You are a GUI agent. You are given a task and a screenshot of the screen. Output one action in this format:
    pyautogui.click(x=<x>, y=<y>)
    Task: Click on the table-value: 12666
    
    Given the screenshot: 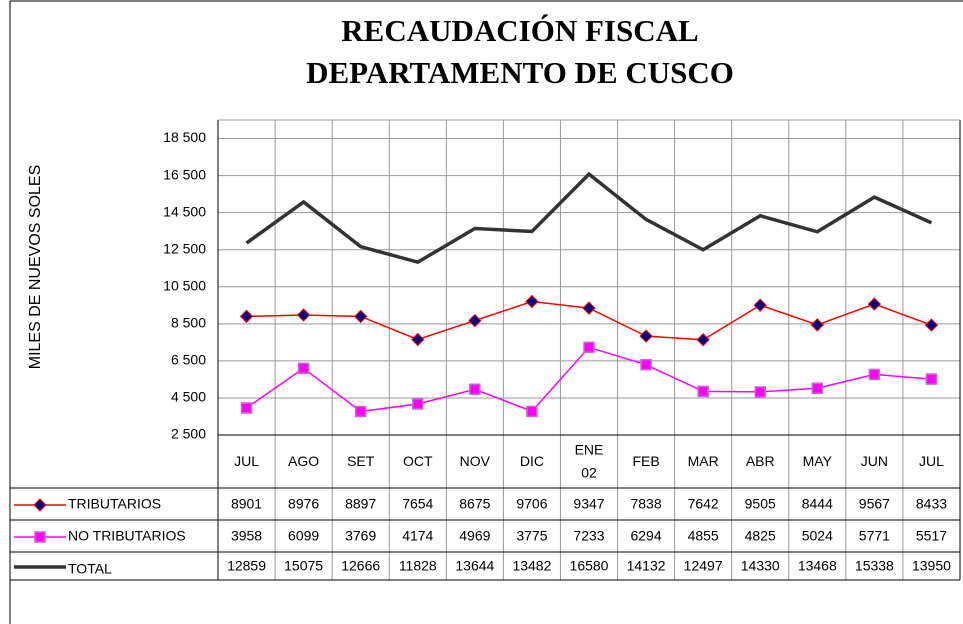 What is the action you would take?
    pyautogui.click(x=360, y=566)
    